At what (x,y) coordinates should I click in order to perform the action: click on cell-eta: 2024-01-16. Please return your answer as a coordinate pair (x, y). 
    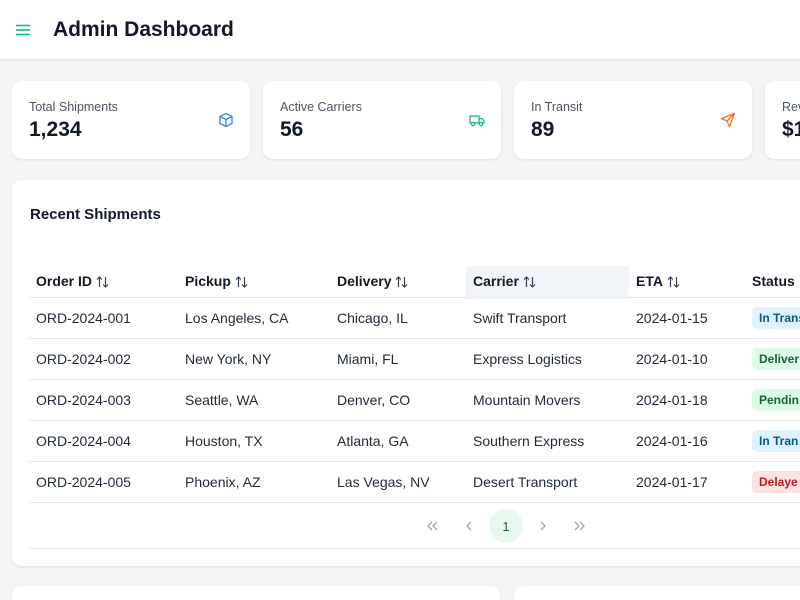
    Looking at the image, I should click on (687, 441).